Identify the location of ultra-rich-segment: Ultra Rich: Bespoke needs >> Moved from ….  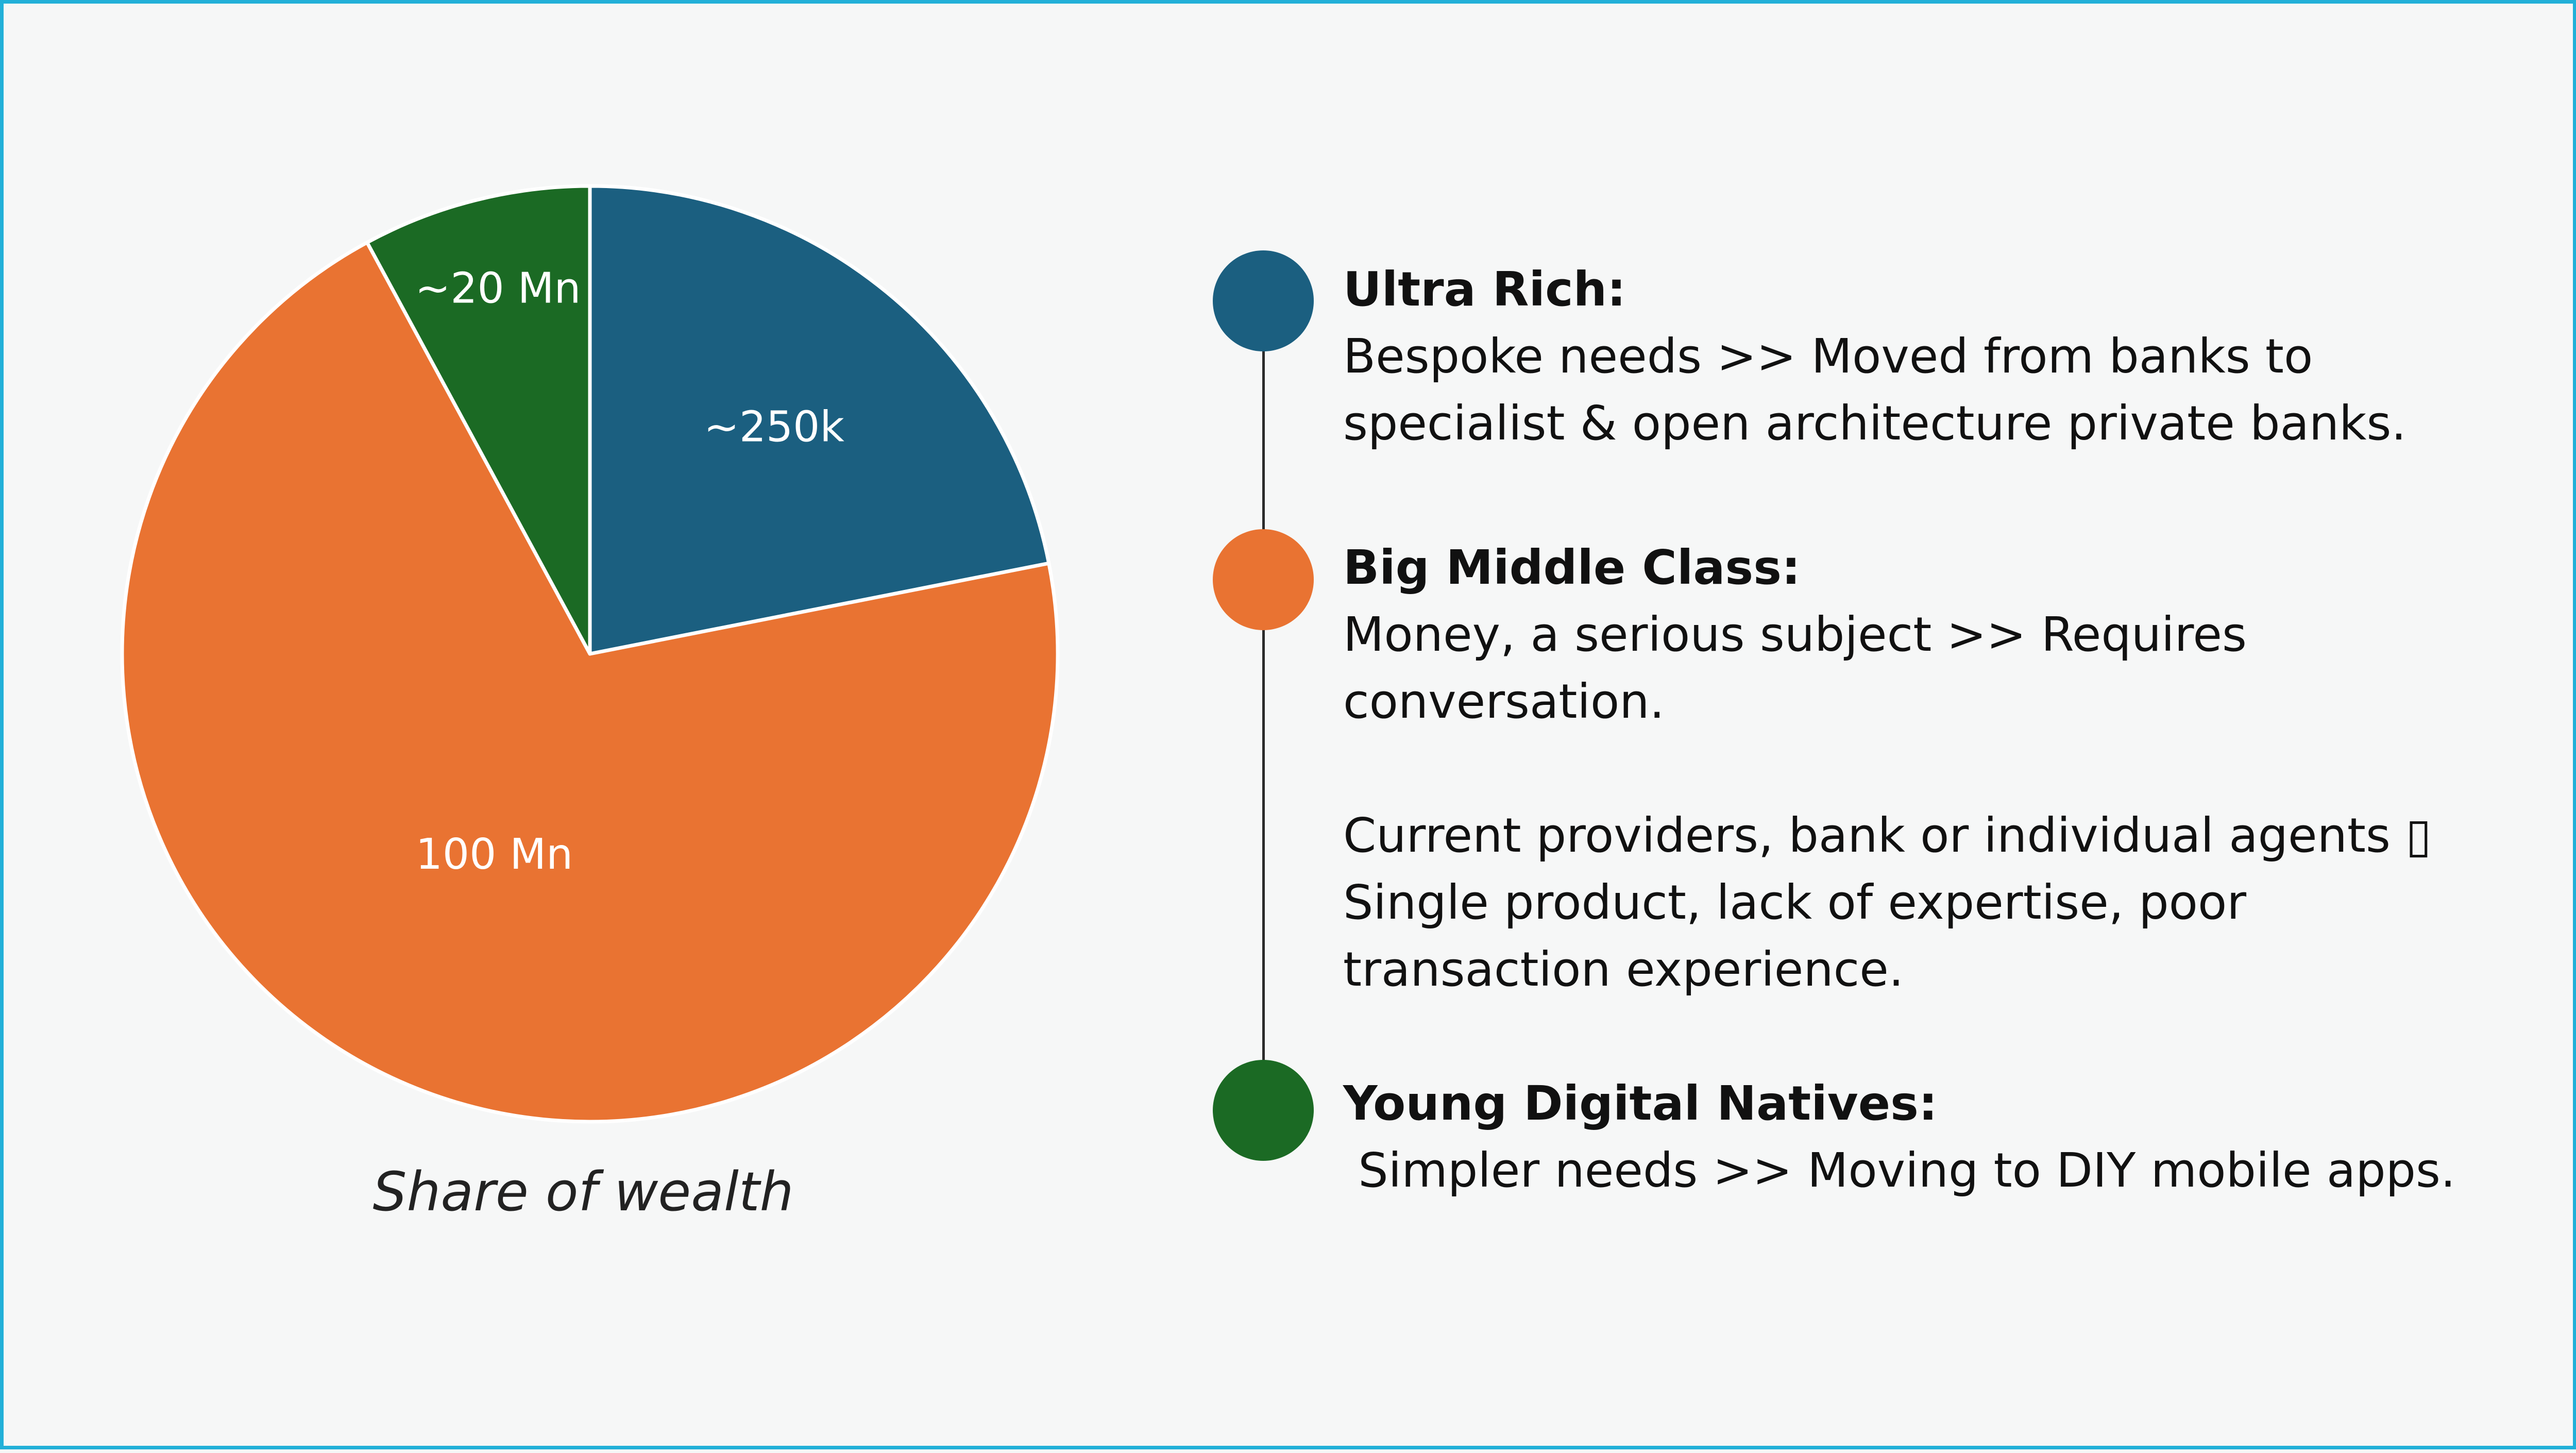
(1874, 357).